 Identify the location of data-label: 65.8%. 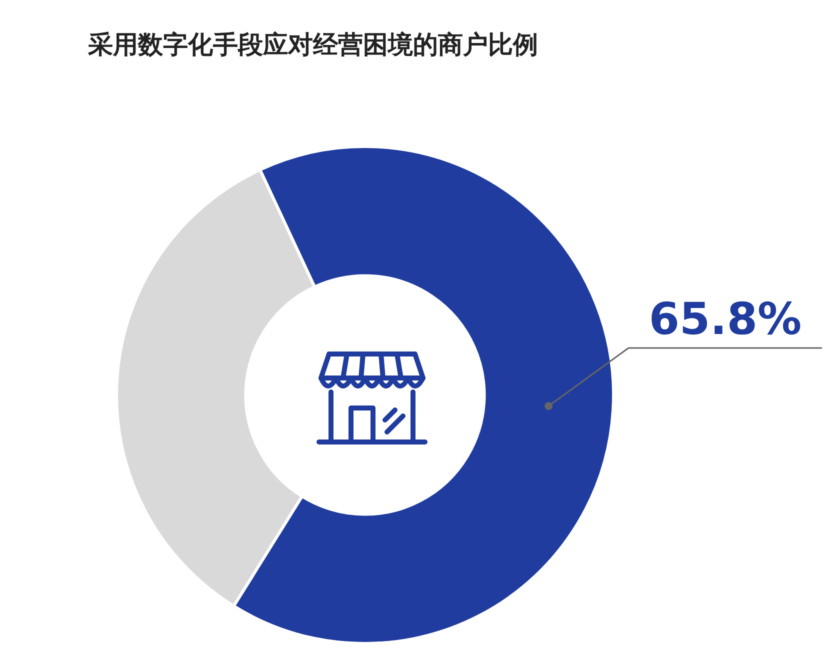
(725, 320).